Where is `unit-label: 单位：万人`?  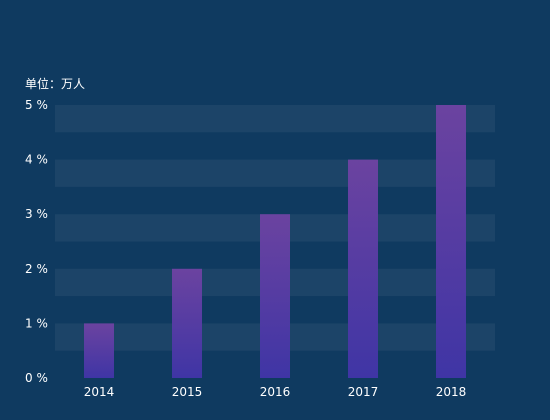 unit-label: 单位：万人 is located at coordinates (55, 83).